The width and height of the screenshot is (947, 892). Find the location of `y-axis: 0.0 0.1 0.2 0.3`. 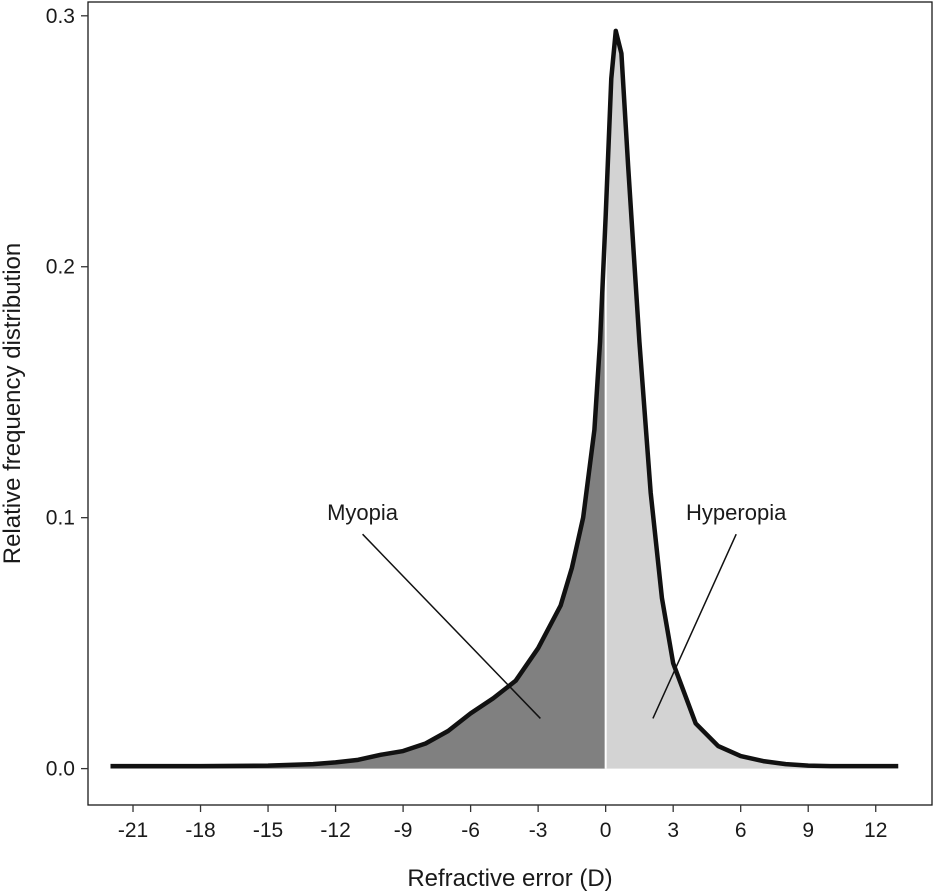

y-axis: 0.0 0.1 0.2 0.3 is located at coordinates (67, 393).